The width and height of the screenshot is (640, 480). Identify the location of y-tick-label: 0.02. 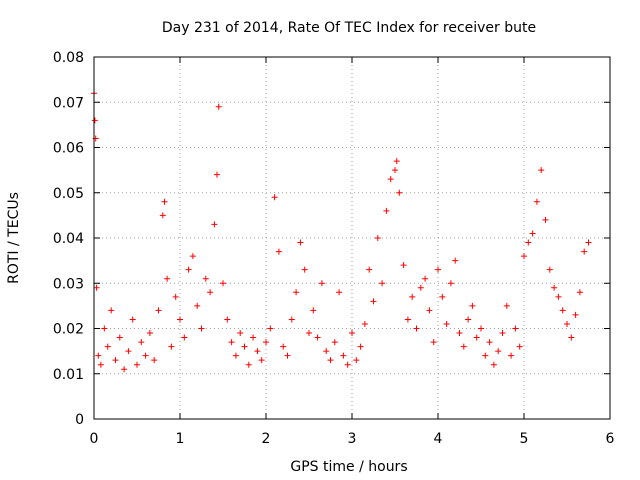
(68, 330).